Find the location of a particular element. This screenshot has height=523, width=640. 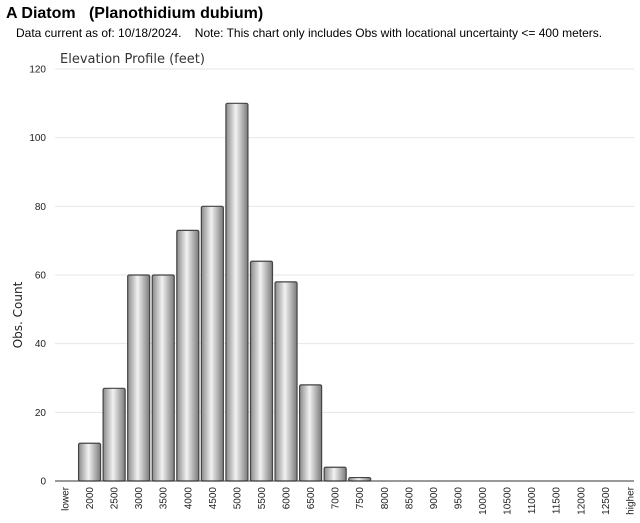

x-tick-label: 2000 is located at coordinates (90, 498).